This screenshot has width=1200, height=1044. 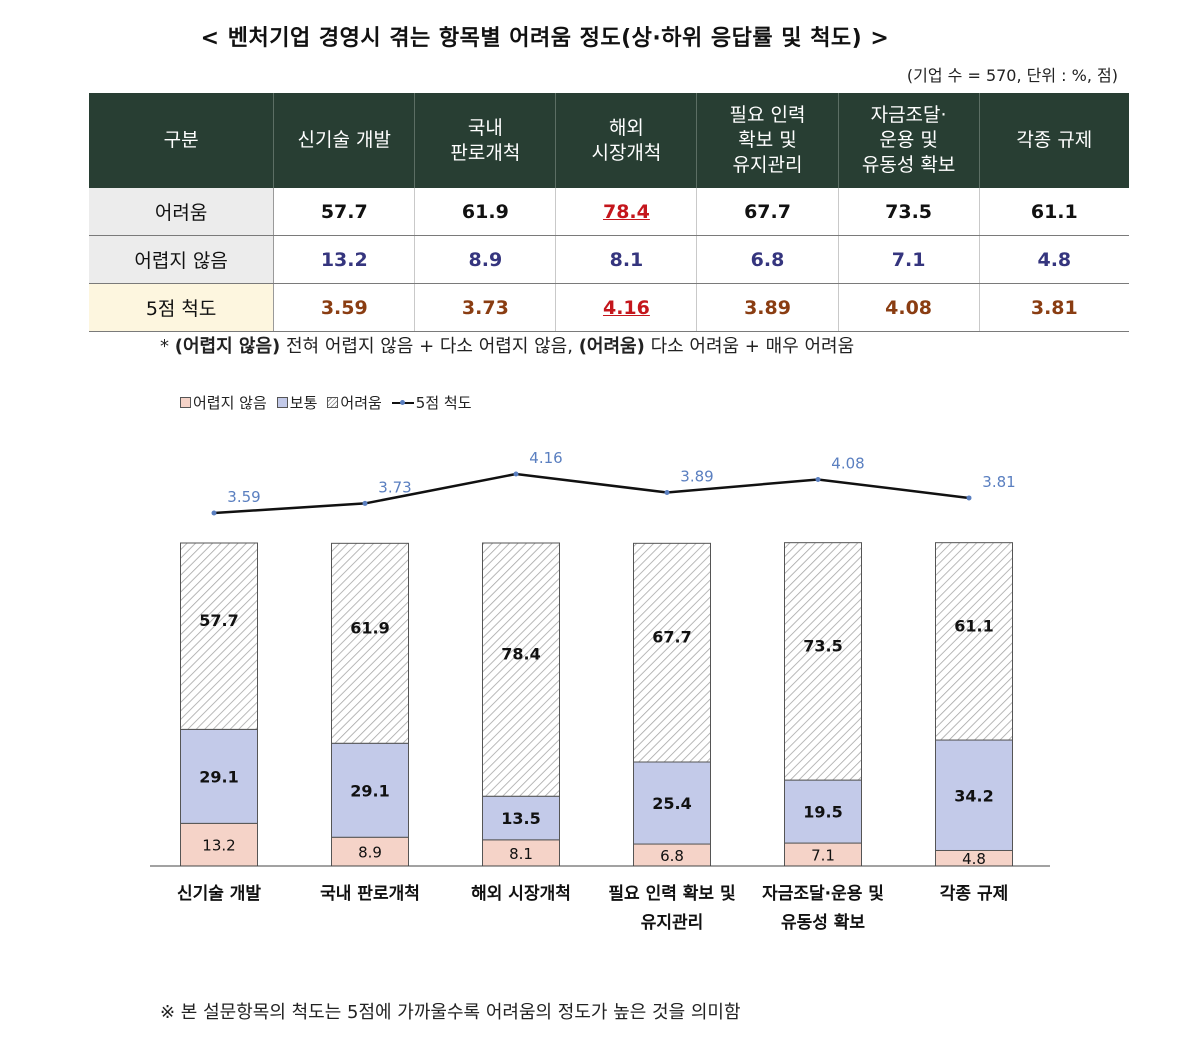 What do you see at coordinates (218, 620) in the screenshot?
I see `bar-label-difficult: 57.7` at bounding box center [218, 620].